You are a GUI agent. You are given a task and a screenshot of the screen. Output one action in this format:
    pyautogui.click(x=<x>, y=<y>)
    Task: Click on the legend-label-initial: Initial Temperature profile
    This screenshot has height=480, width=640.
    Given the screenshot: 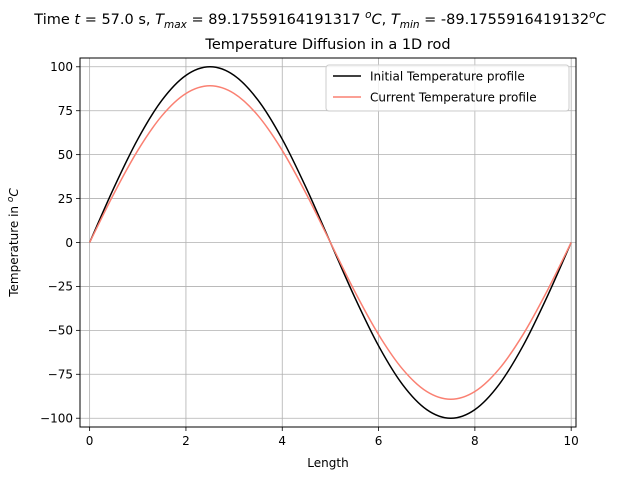 What is the action you would take?
    pyautogui.click(x=447, y=77)
    